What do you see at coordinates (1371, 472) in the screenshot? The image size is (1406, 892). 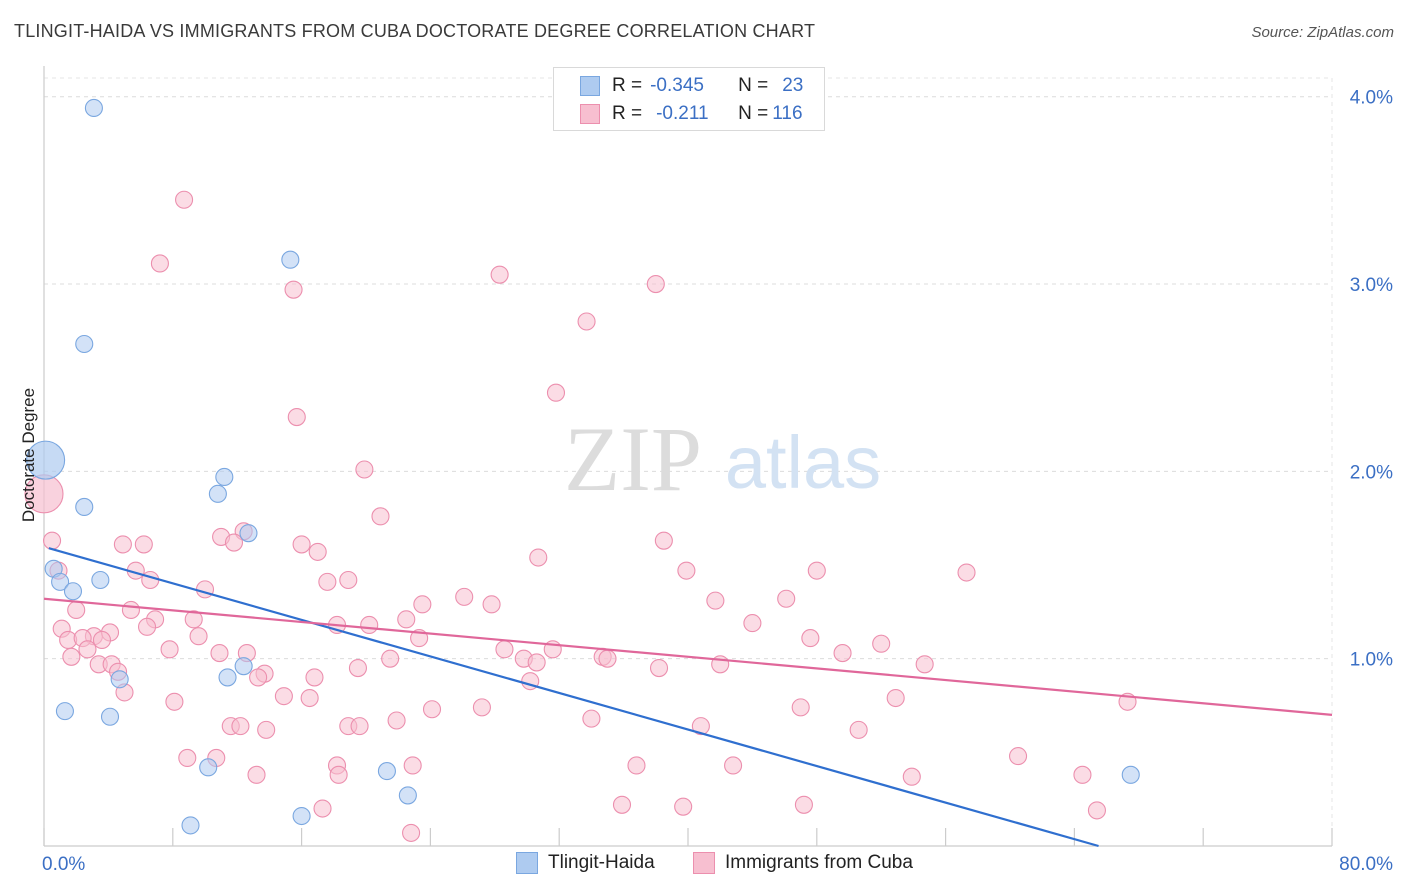 I see `y-tick-label: 2.0%` at bounding box center [1371, 472].